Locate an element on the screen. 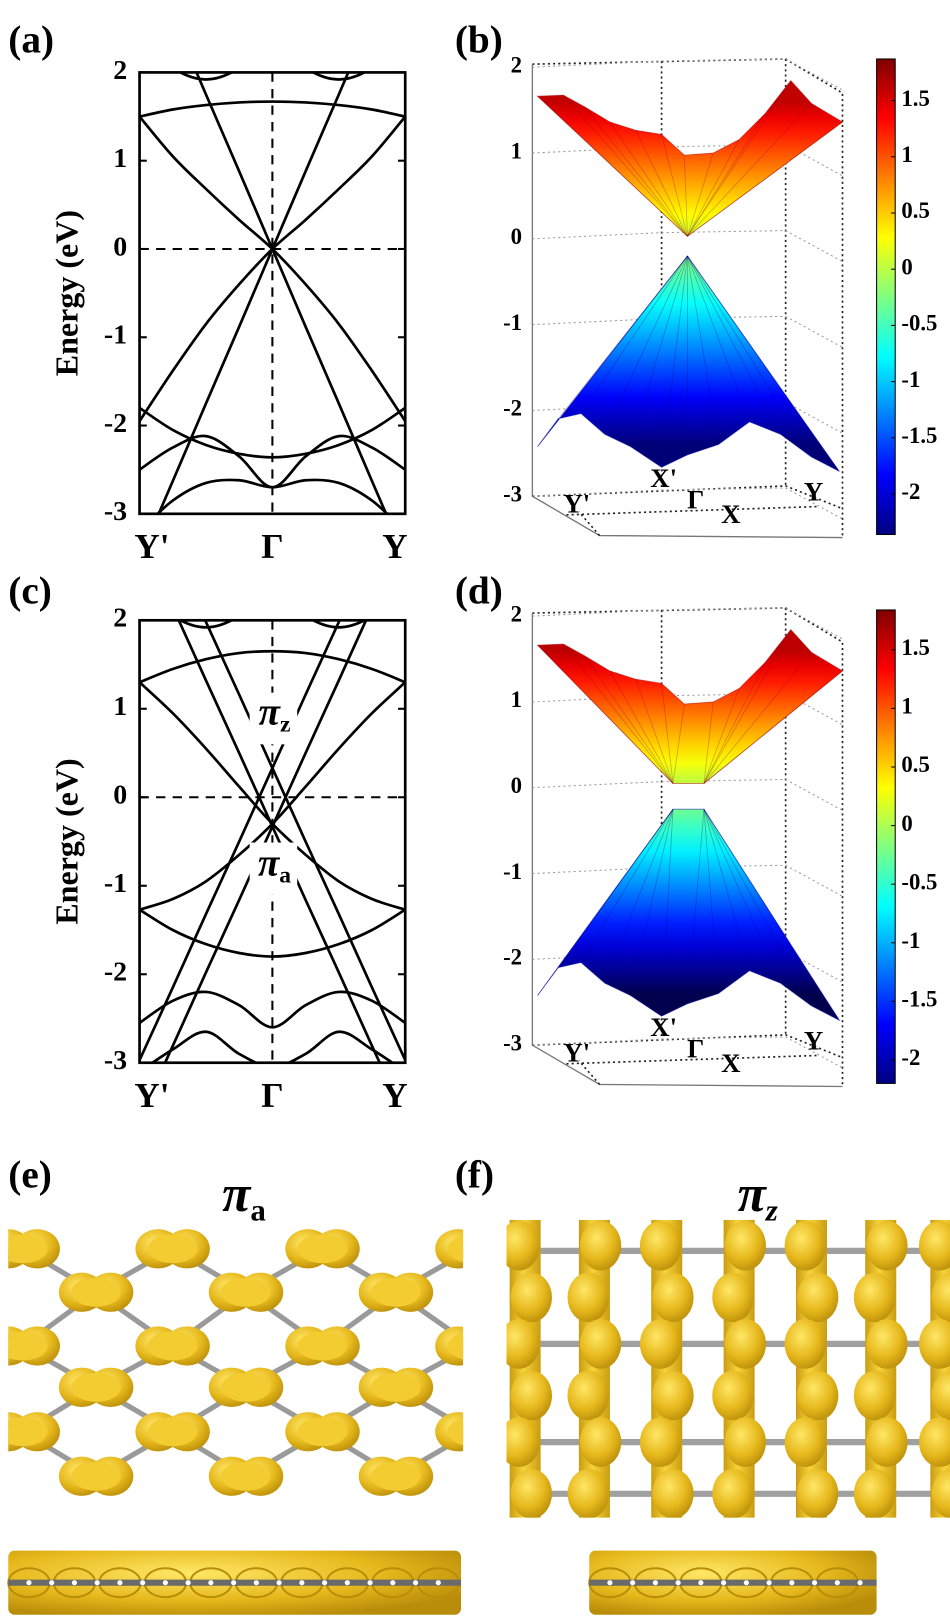 This screenshot has height=1621, width=950. x-tick-label: Y' is located at coordinates (151, 1095).